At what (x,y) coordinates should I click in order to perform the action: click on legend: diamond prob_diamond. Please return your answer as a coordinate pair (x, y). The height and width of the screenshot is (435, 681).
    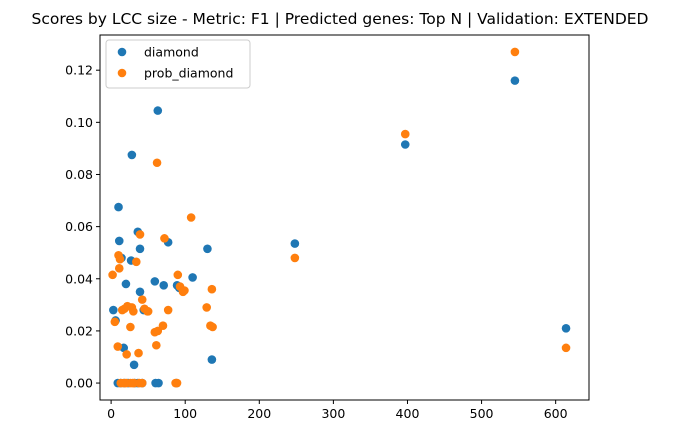
    Looking at the image, I should click on (178, 64).